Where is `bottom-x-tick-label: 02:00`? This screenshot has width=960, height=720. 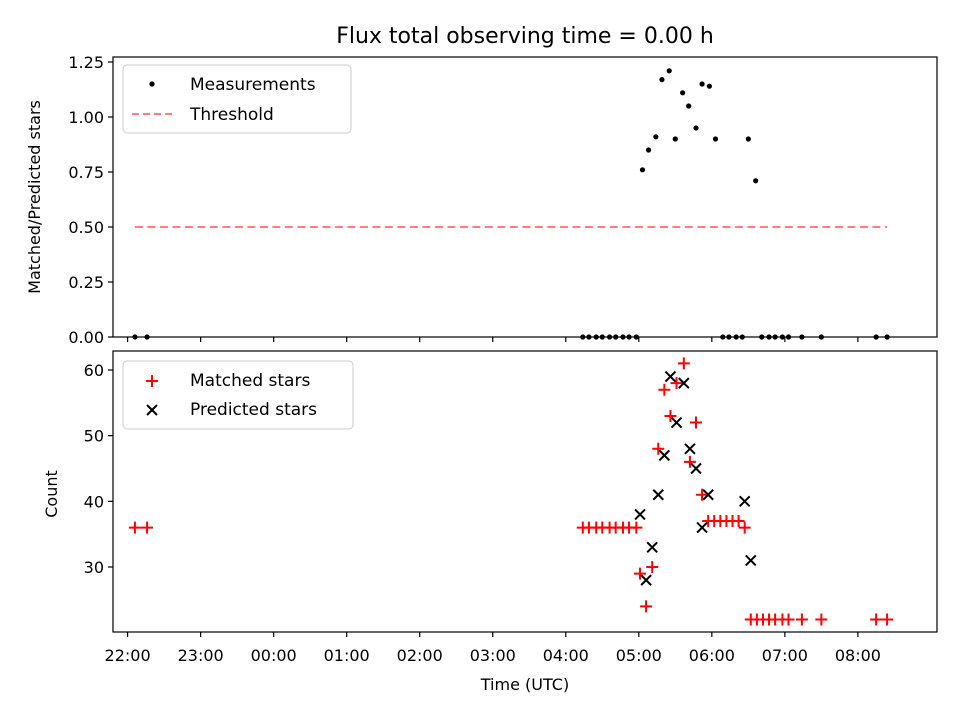 bottom-x-tick-label: 02:00 is located at coordinates (420, 655).